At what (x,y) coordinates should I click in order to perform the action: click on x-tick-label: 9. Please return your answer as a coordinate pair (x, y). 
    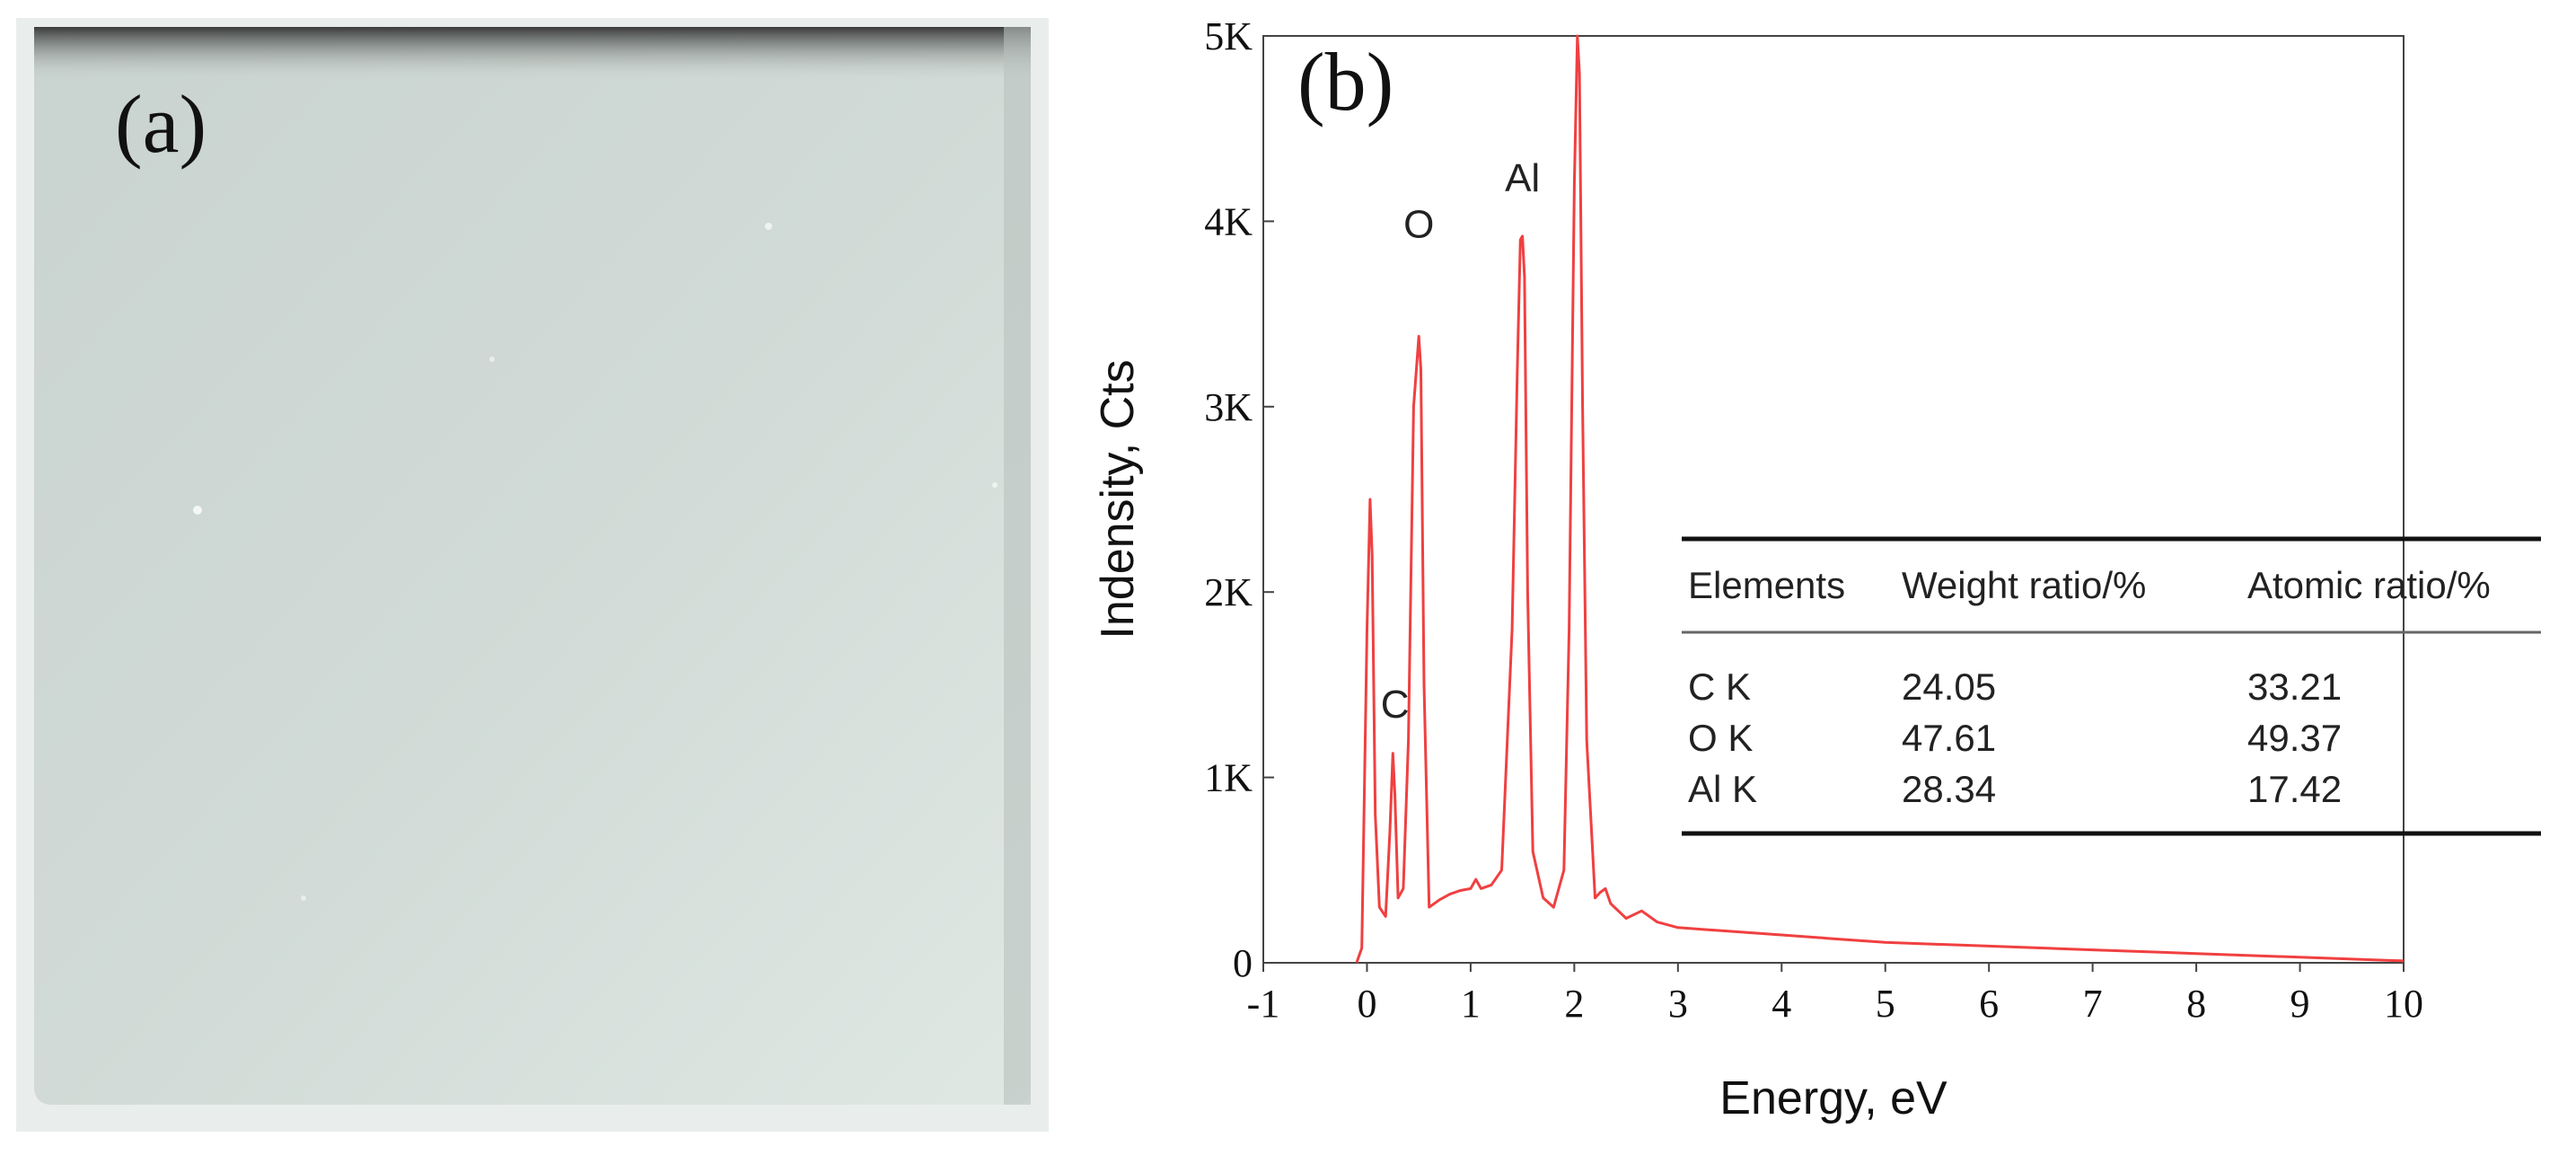
    Looking at the image, I should click on (2300, 1004).